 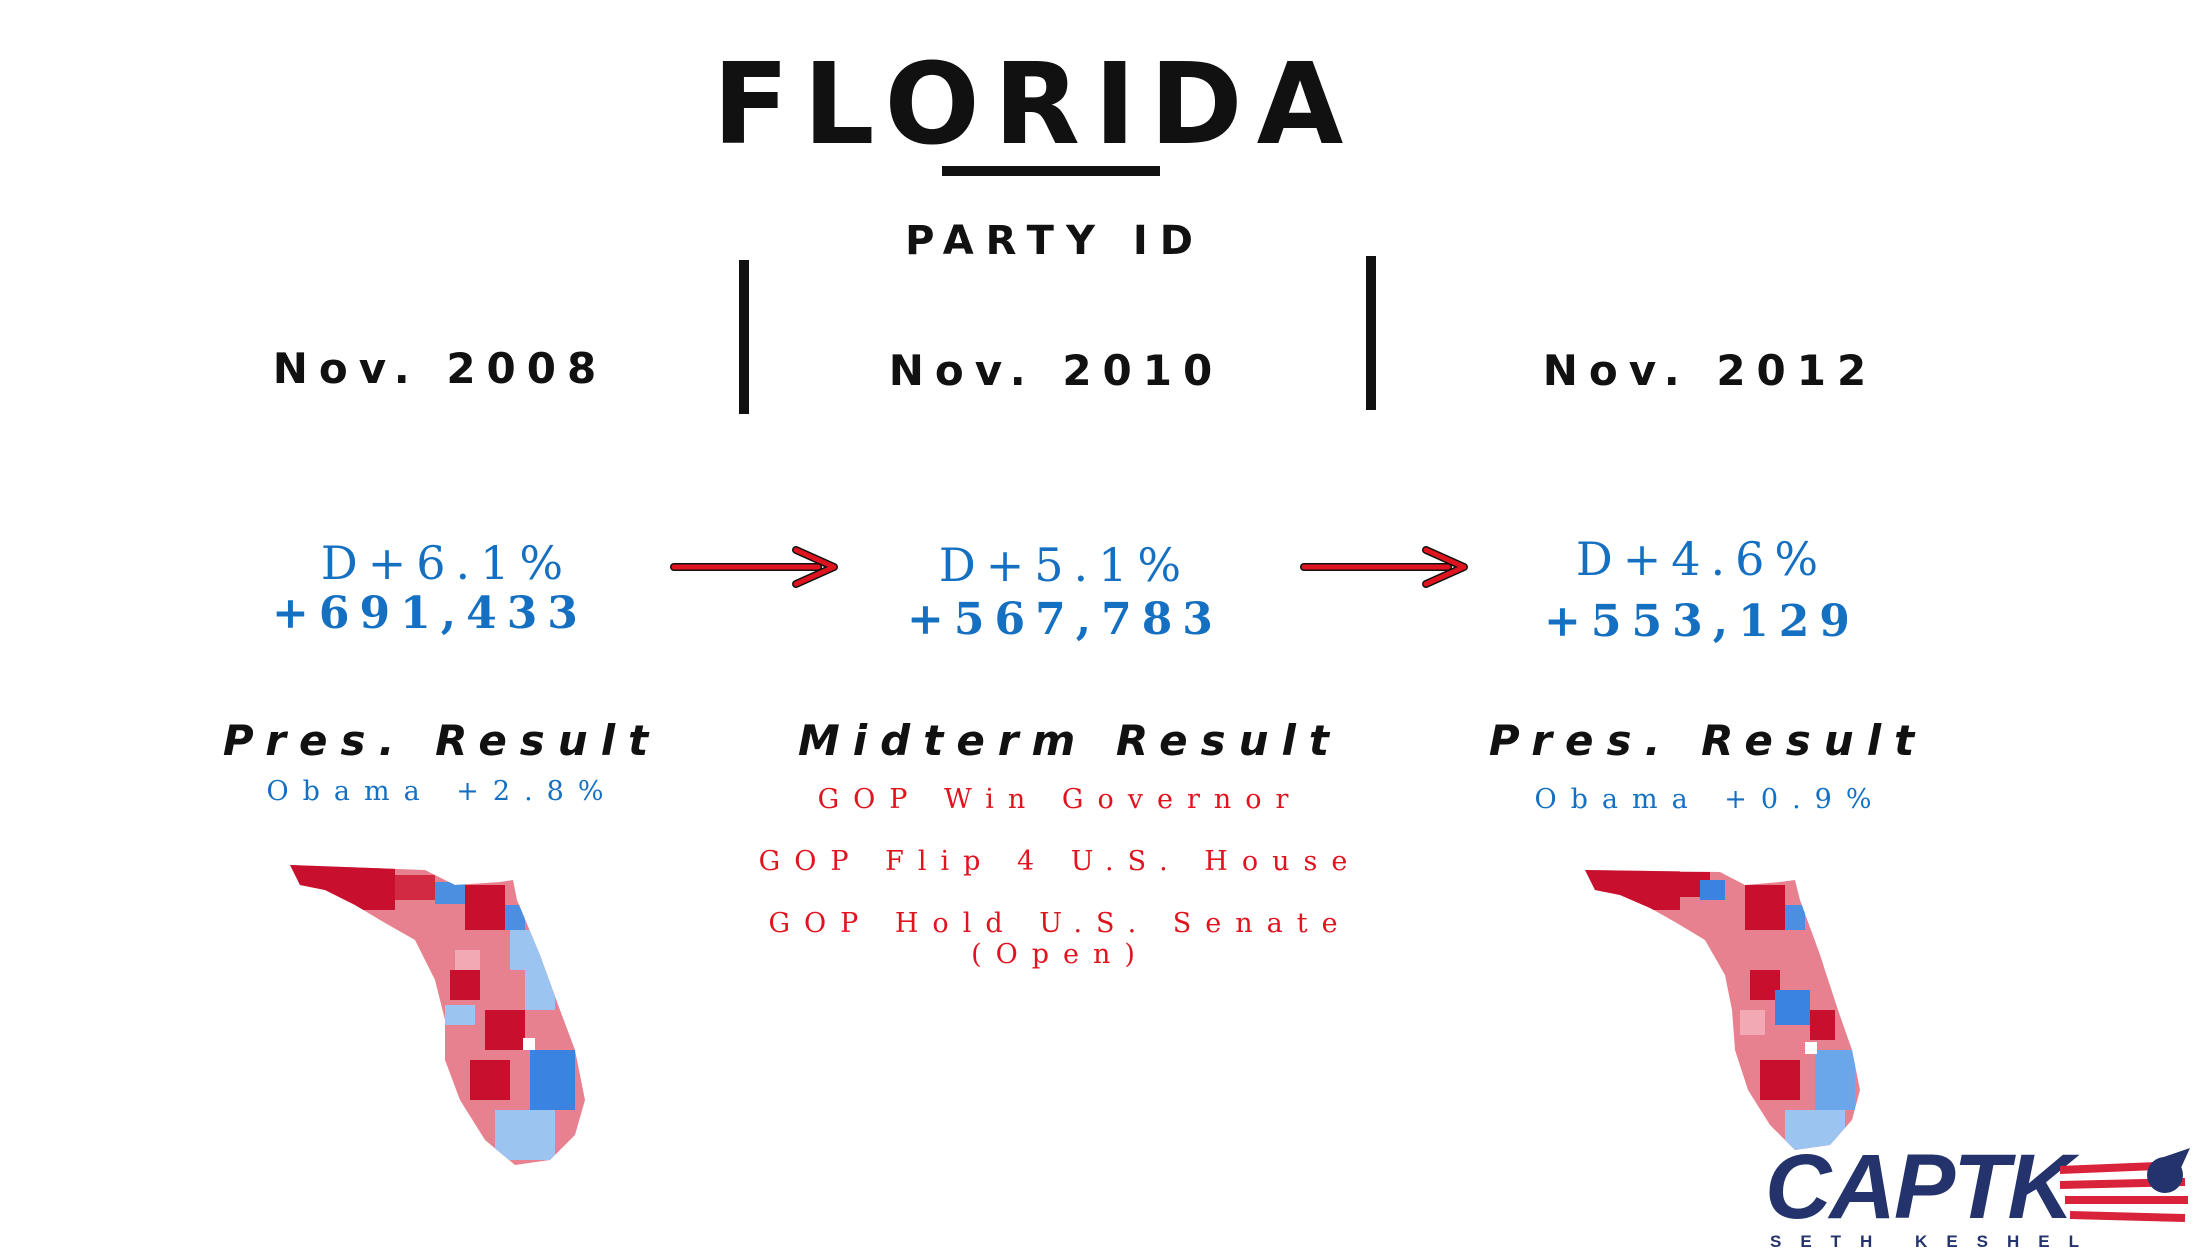 What do you see at coordinates (1710, 799) in the screenshot?
I see `result-line-2012: Obama +0.9%` at bounding box center [1710, 799].